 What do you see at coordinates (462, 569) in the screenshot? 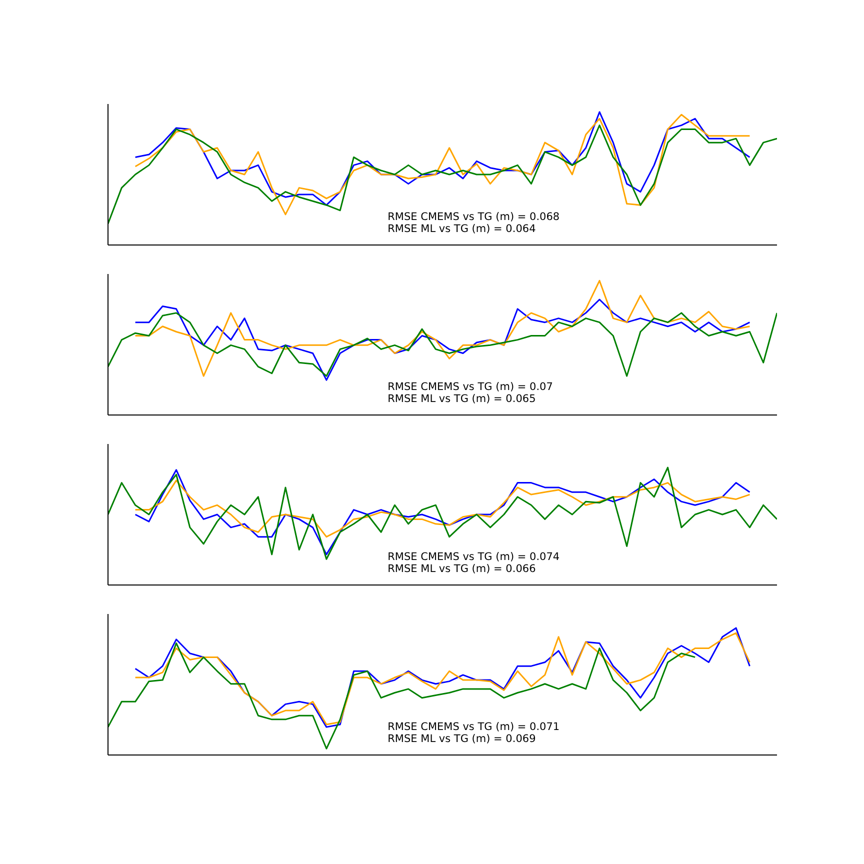
I see `annotation: RMSE ML vs TG (m) = 0.066` at bounding box center [462, 569].